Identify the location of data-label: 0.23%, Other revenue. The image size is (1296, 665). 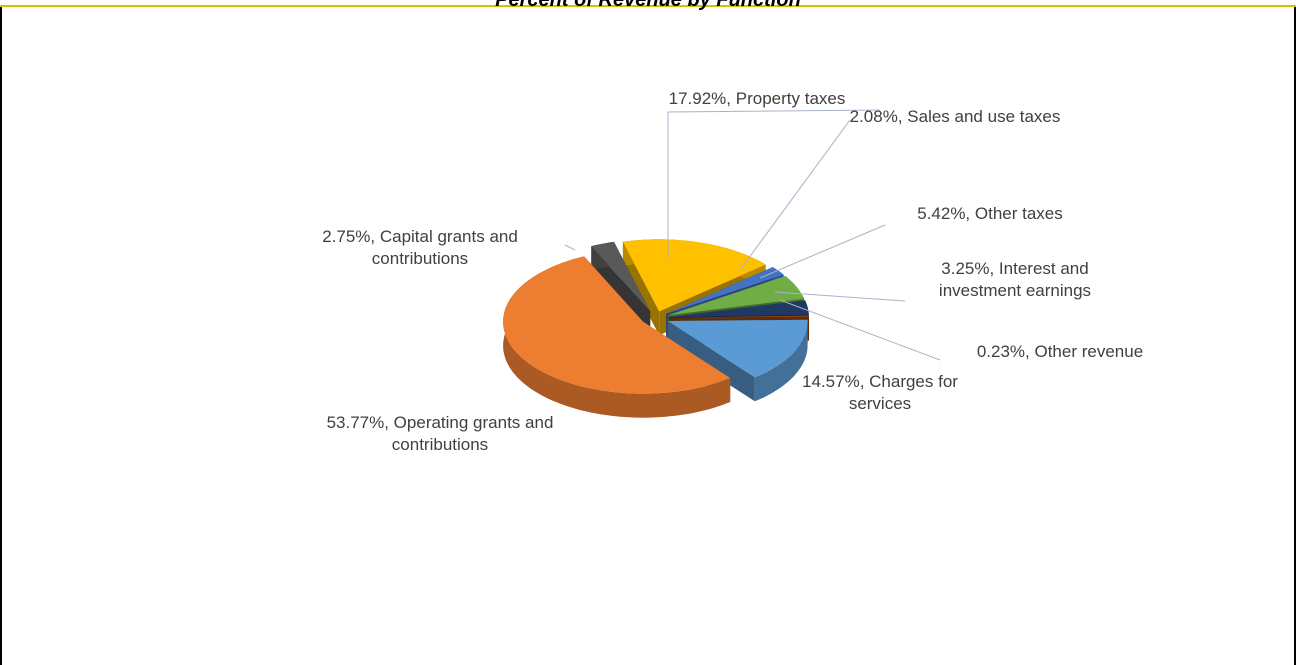
(1060, 351).